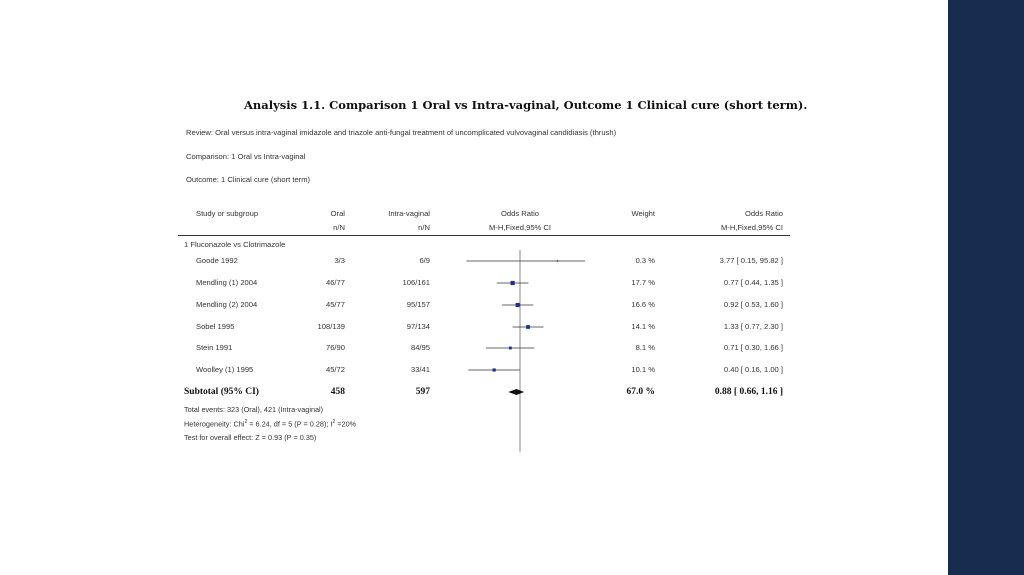 The width and height of the screenshot is (1024, 575). Describe the element at coordinates (424, 260) in the screenshot. I see `study-intra-vaginal: 6/9` at that location.